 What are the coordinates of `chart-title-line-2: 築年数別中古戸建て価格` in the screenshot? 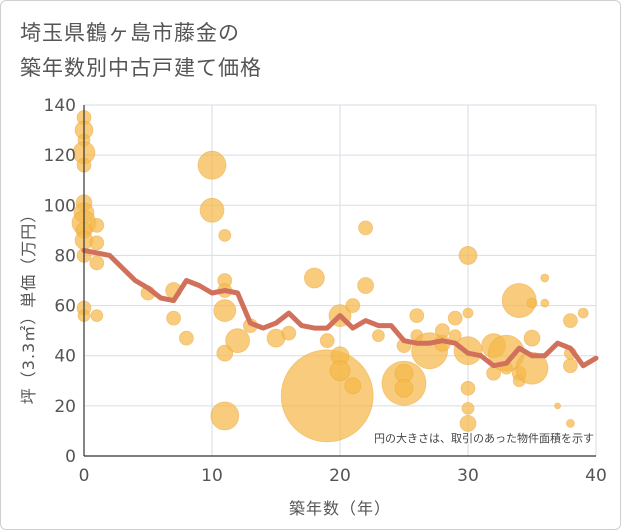 It's located at (141, 68).